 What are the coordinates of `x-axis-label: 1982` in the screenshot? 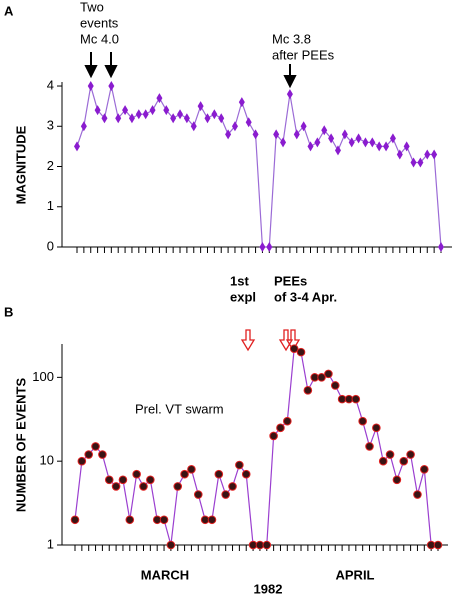 It's located at (268, 588).